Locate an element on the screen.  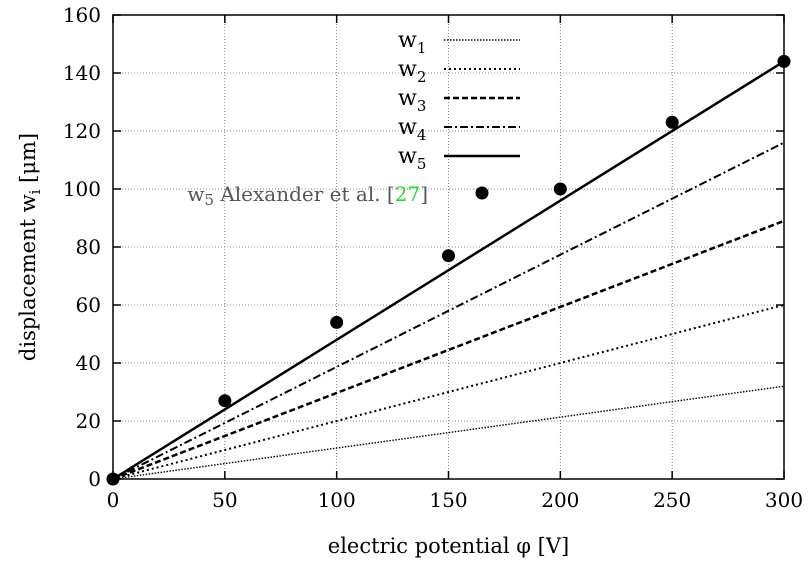
y-tick-label: 100 is located at coordinates (82, 189).